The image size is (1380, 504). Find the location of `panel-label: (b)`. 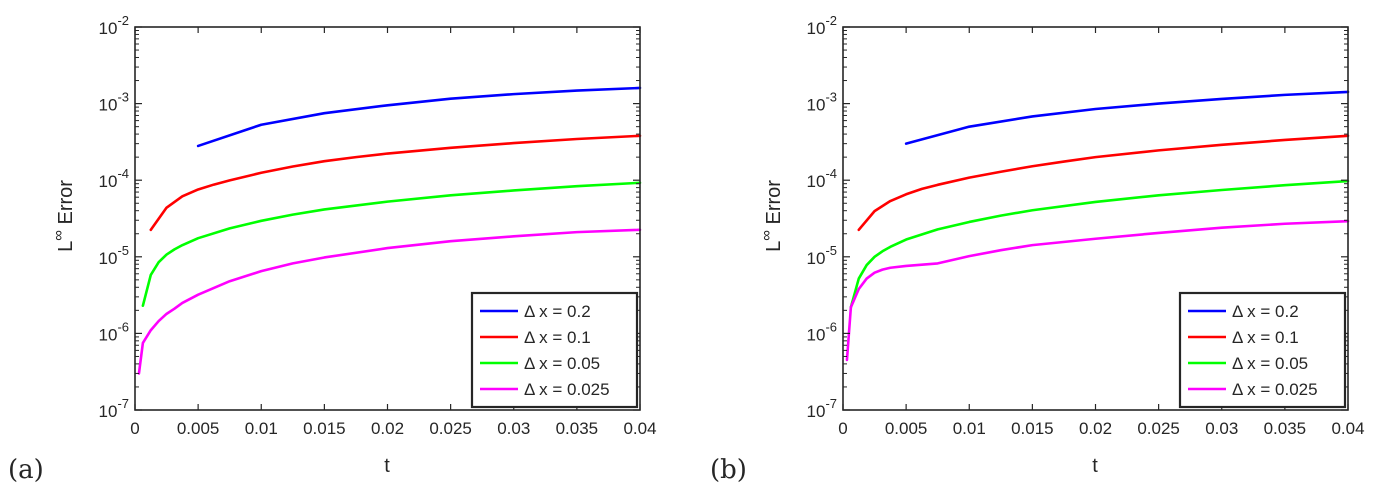

panel-label: (b) is located at coordinates (728, 470).